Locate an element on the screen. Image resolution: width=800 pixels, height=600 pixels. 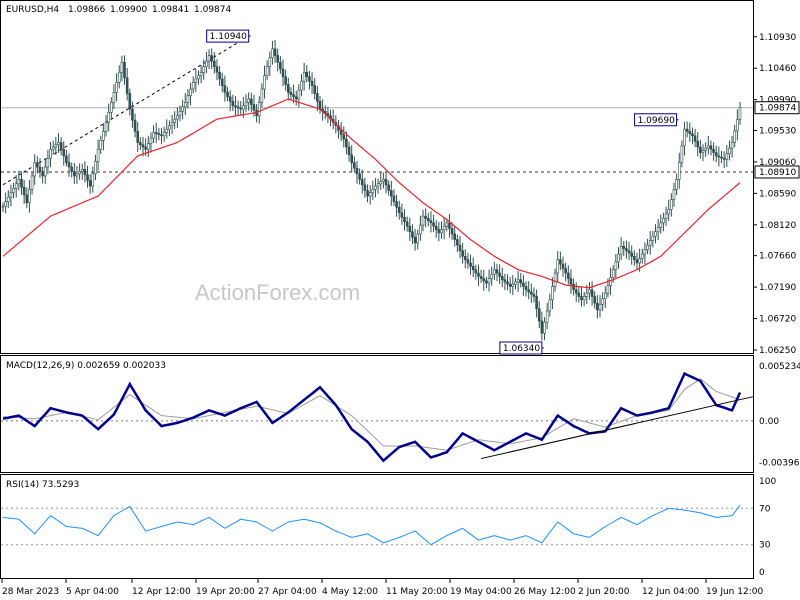
rsi-axis: 100 70 30 0 is located at coordinates (767, 527).